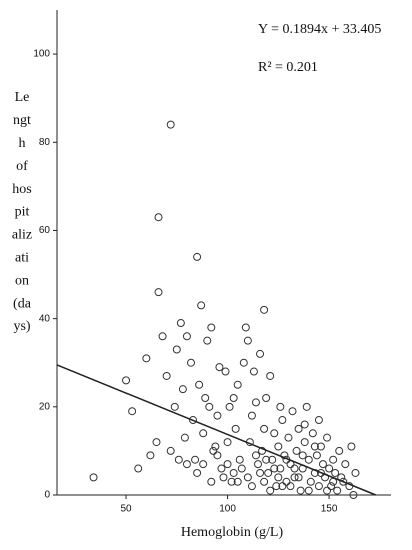  Describe the element at coordinates (47, 495) in the screenshot. I see `y-tick-label: 0` at that location.